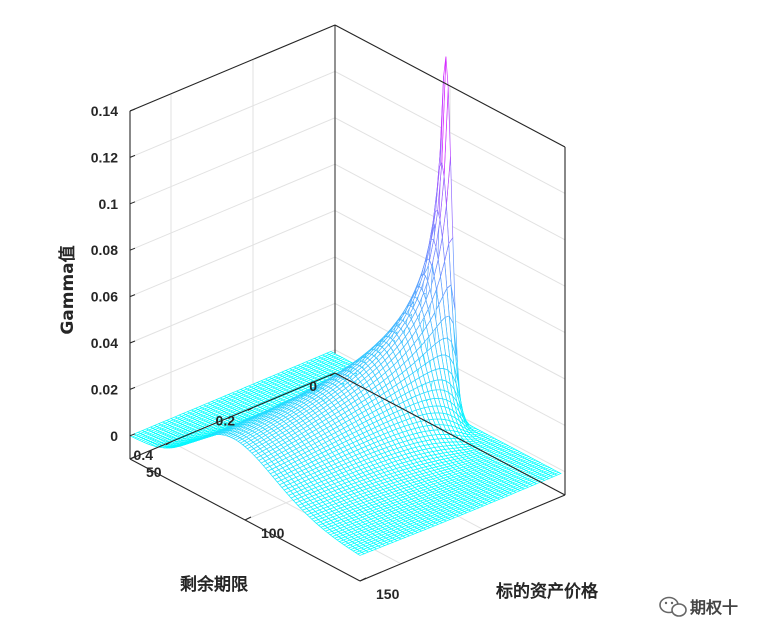 The height and width of the screenshot is (634, 772). I want to click on x-tick-label: 100, so click(273, 533).